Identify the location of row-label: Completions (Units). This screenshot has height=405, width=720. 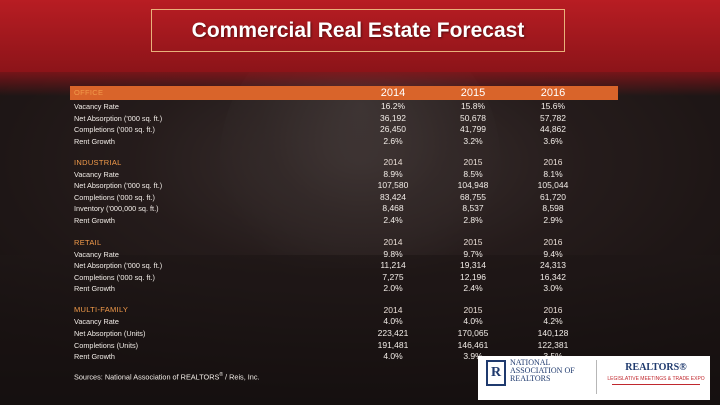
(106, 345).